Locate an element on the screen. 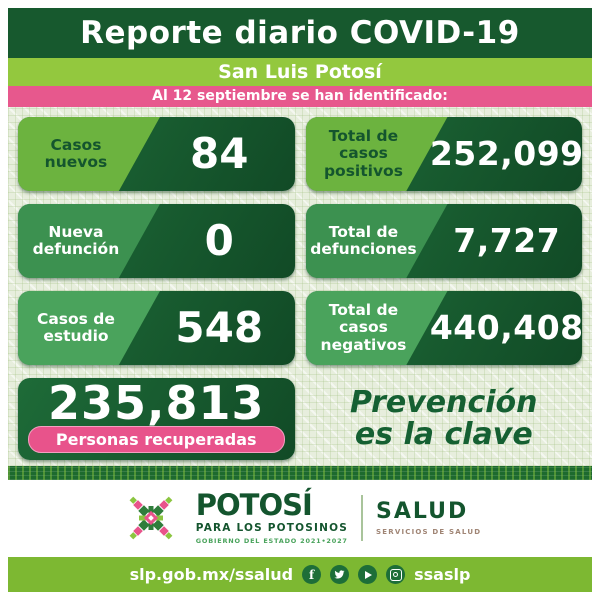 The image size is (600, 600). stat-label-area: Total de casos positivos is located at coordinates (376, 153).